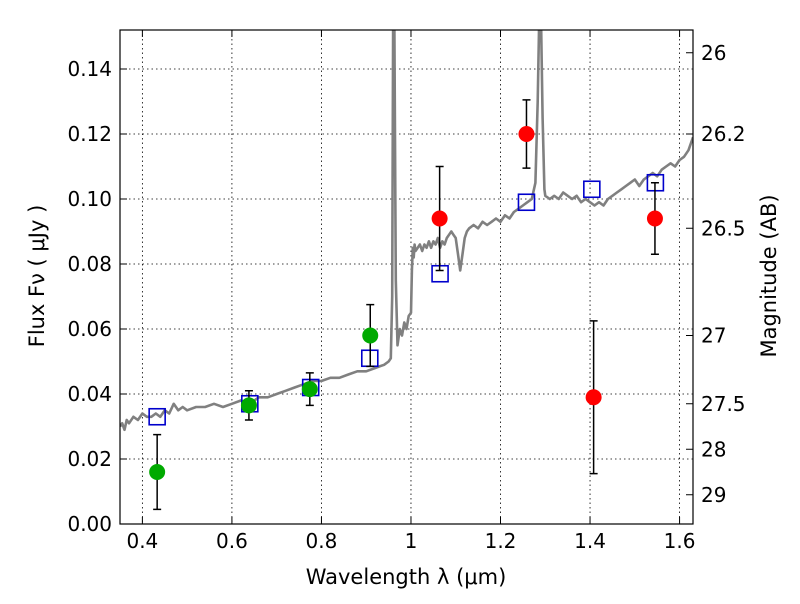  What do you see at coordinates (723, 404) in the screenshot?
I see `right-tick-label-4: 27.5` at bounding box center [723, 404].